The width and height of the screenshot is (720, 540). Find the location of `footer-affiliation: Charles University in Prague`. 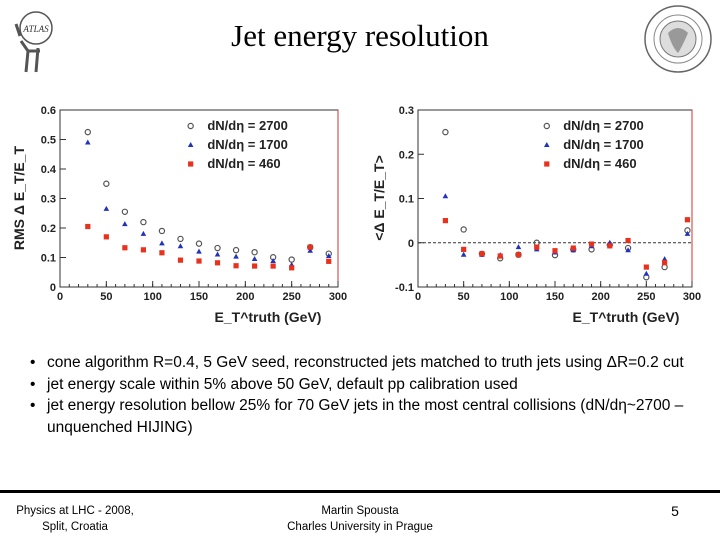

footer-affiliation: Charles University in Prague is located at coordinates (360, 527).